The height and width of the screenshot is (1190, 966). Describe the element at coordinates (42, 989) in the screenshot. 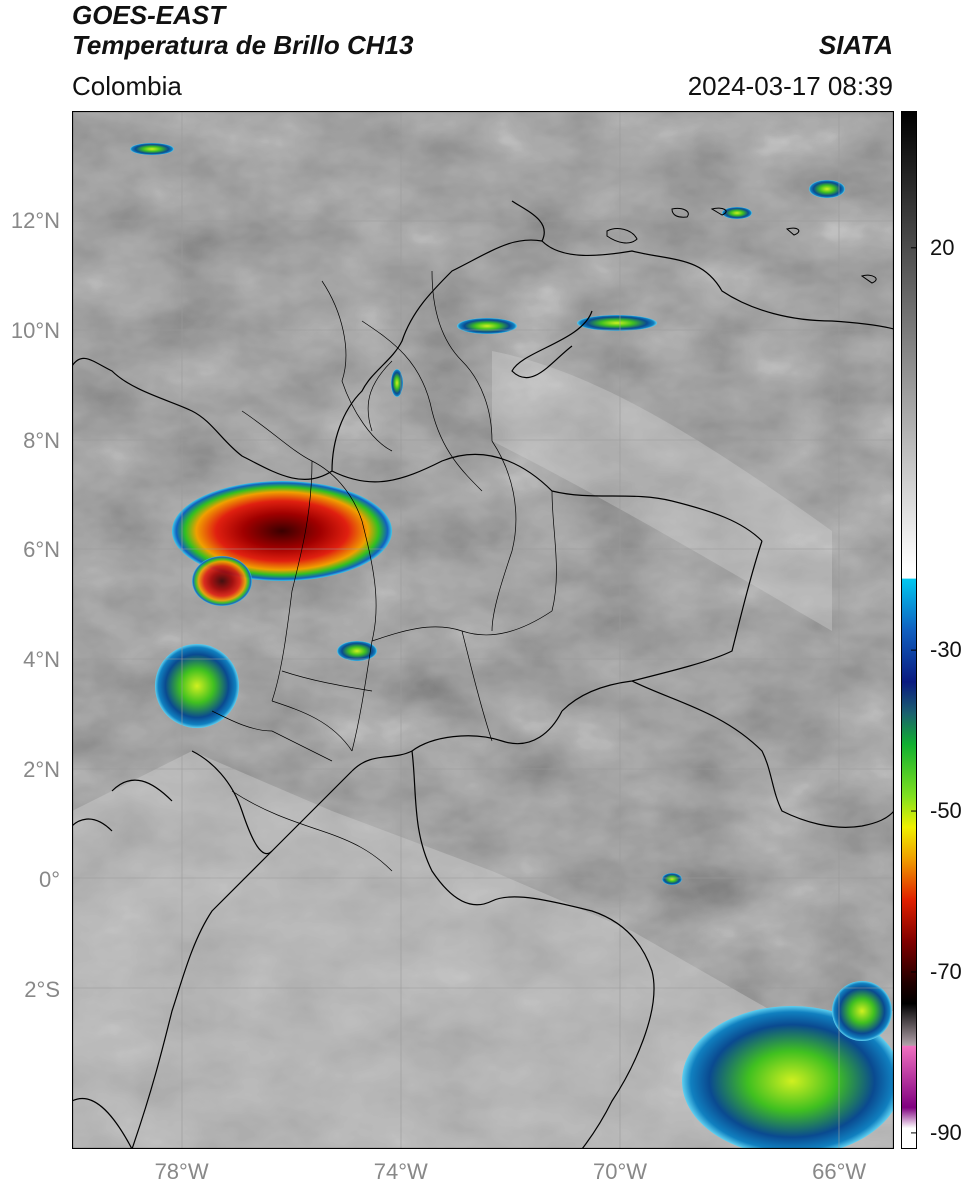

I see `lat-tick-label: 2°S` at that location.